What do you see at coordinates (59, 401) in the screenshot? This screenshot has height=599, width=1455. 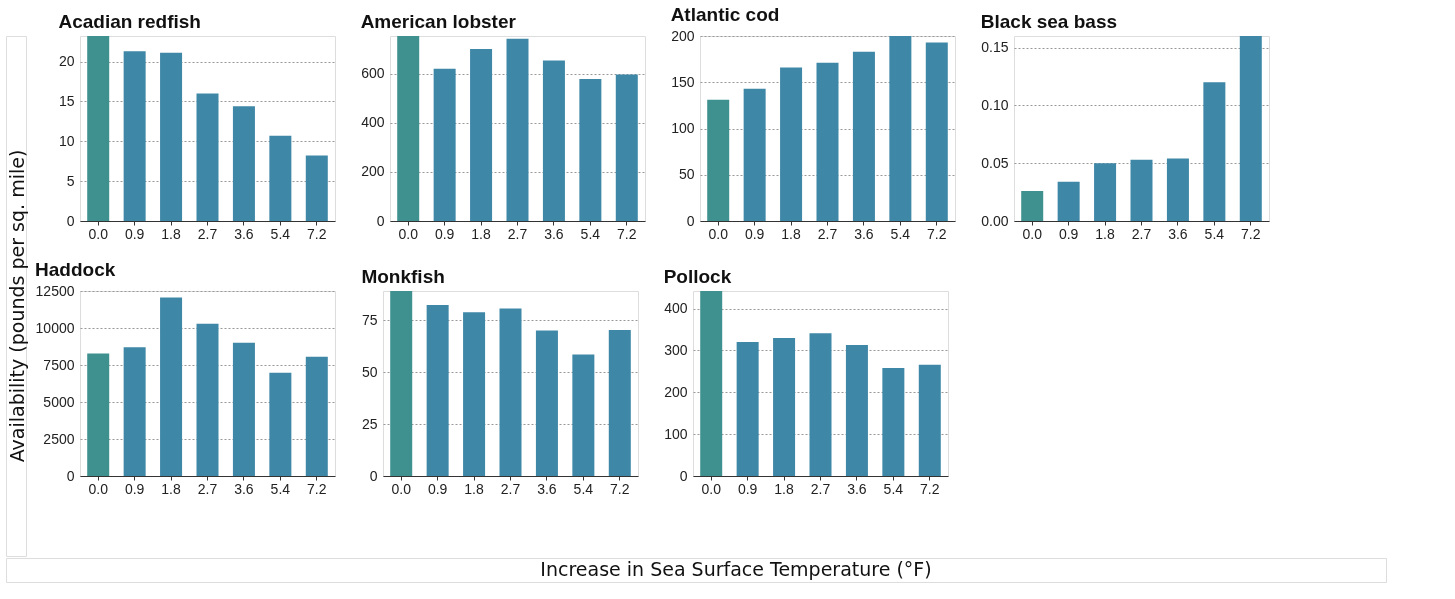 I see `y-tick-label: 5000` at bounding box center [59, 401].